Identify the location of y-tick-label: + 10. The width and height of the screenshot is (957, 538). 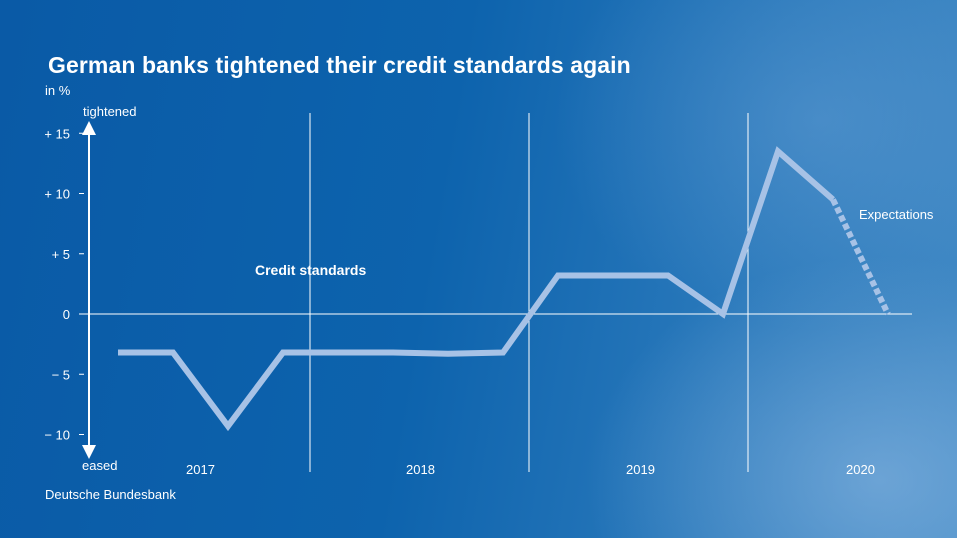
(57, 194).